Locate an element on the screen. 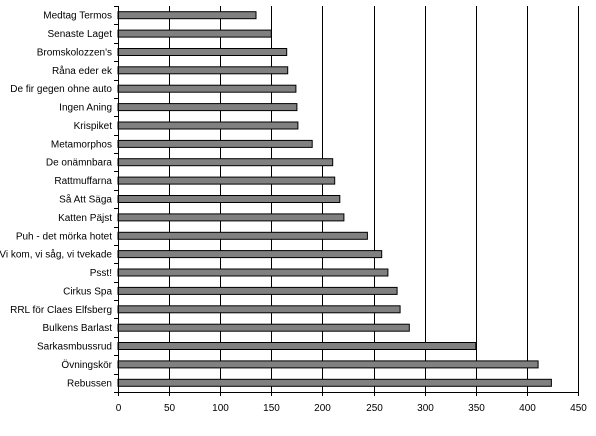 The image size is (596, 436). category-label: Rebussen is located at coordinates (89, 383).